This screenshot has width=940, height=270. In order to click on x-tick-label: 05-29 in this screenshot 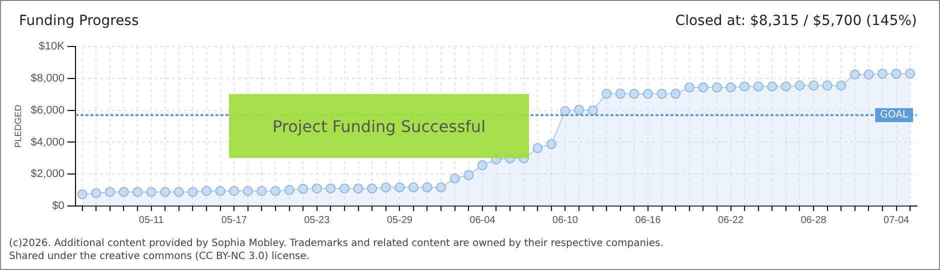, I will do `click(399, 220)`.